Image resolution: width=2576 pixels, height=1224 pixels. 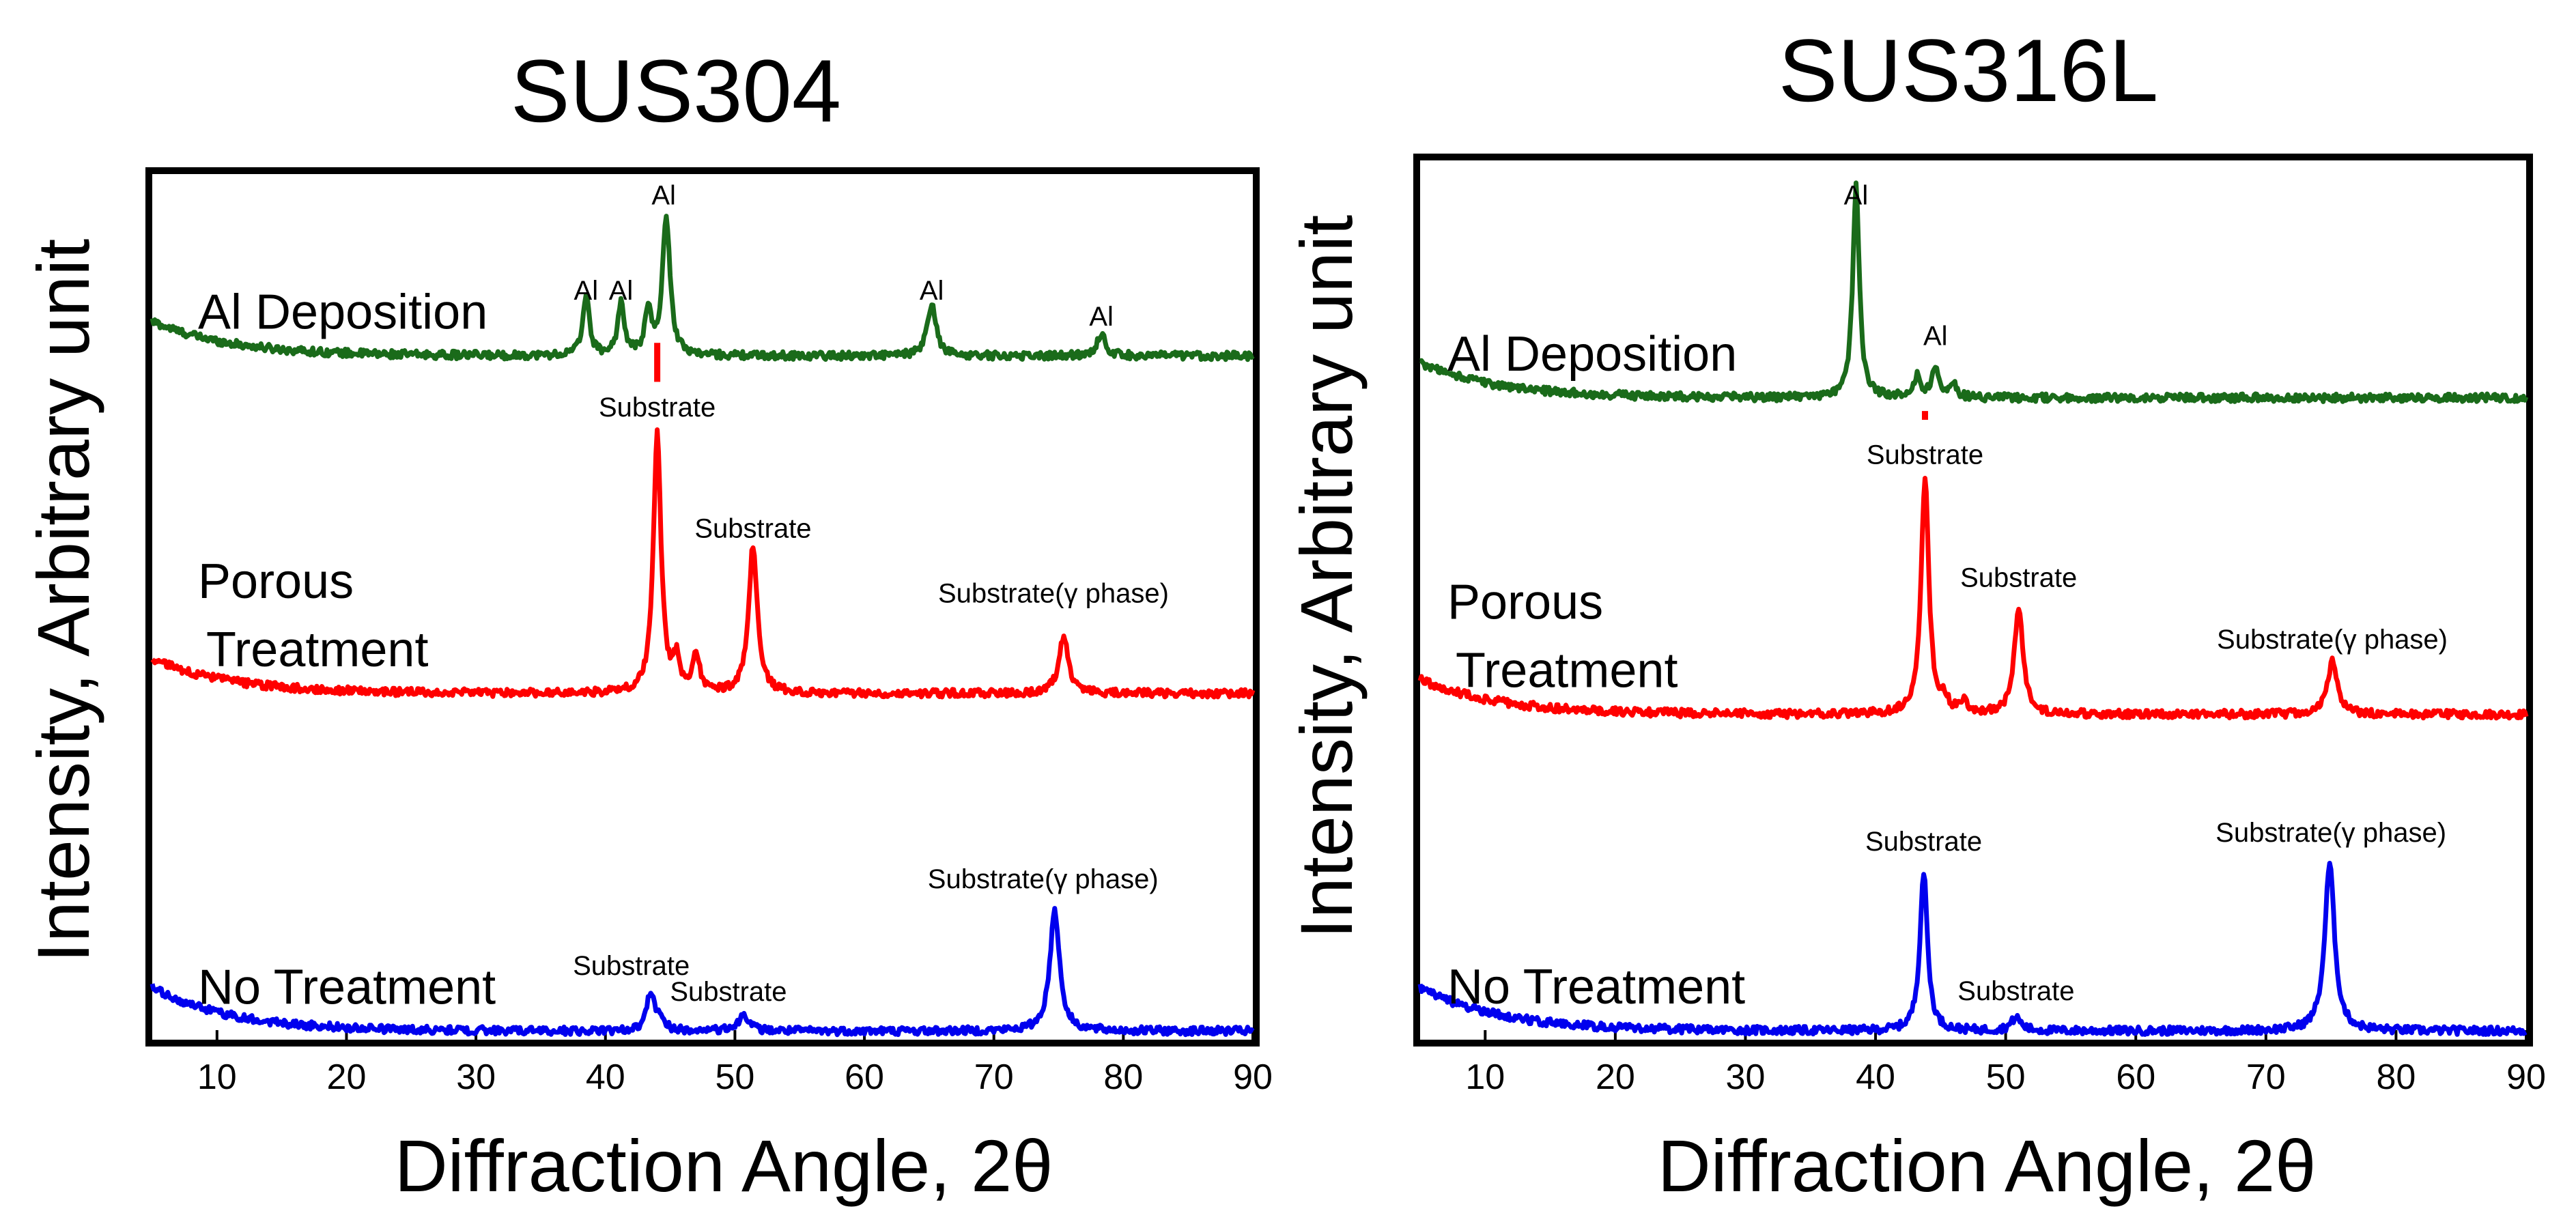 What do you see at coordinates (676, 91) in the screenshot?
I see `chart-title: SUS304` at bounding box center [676, 91].